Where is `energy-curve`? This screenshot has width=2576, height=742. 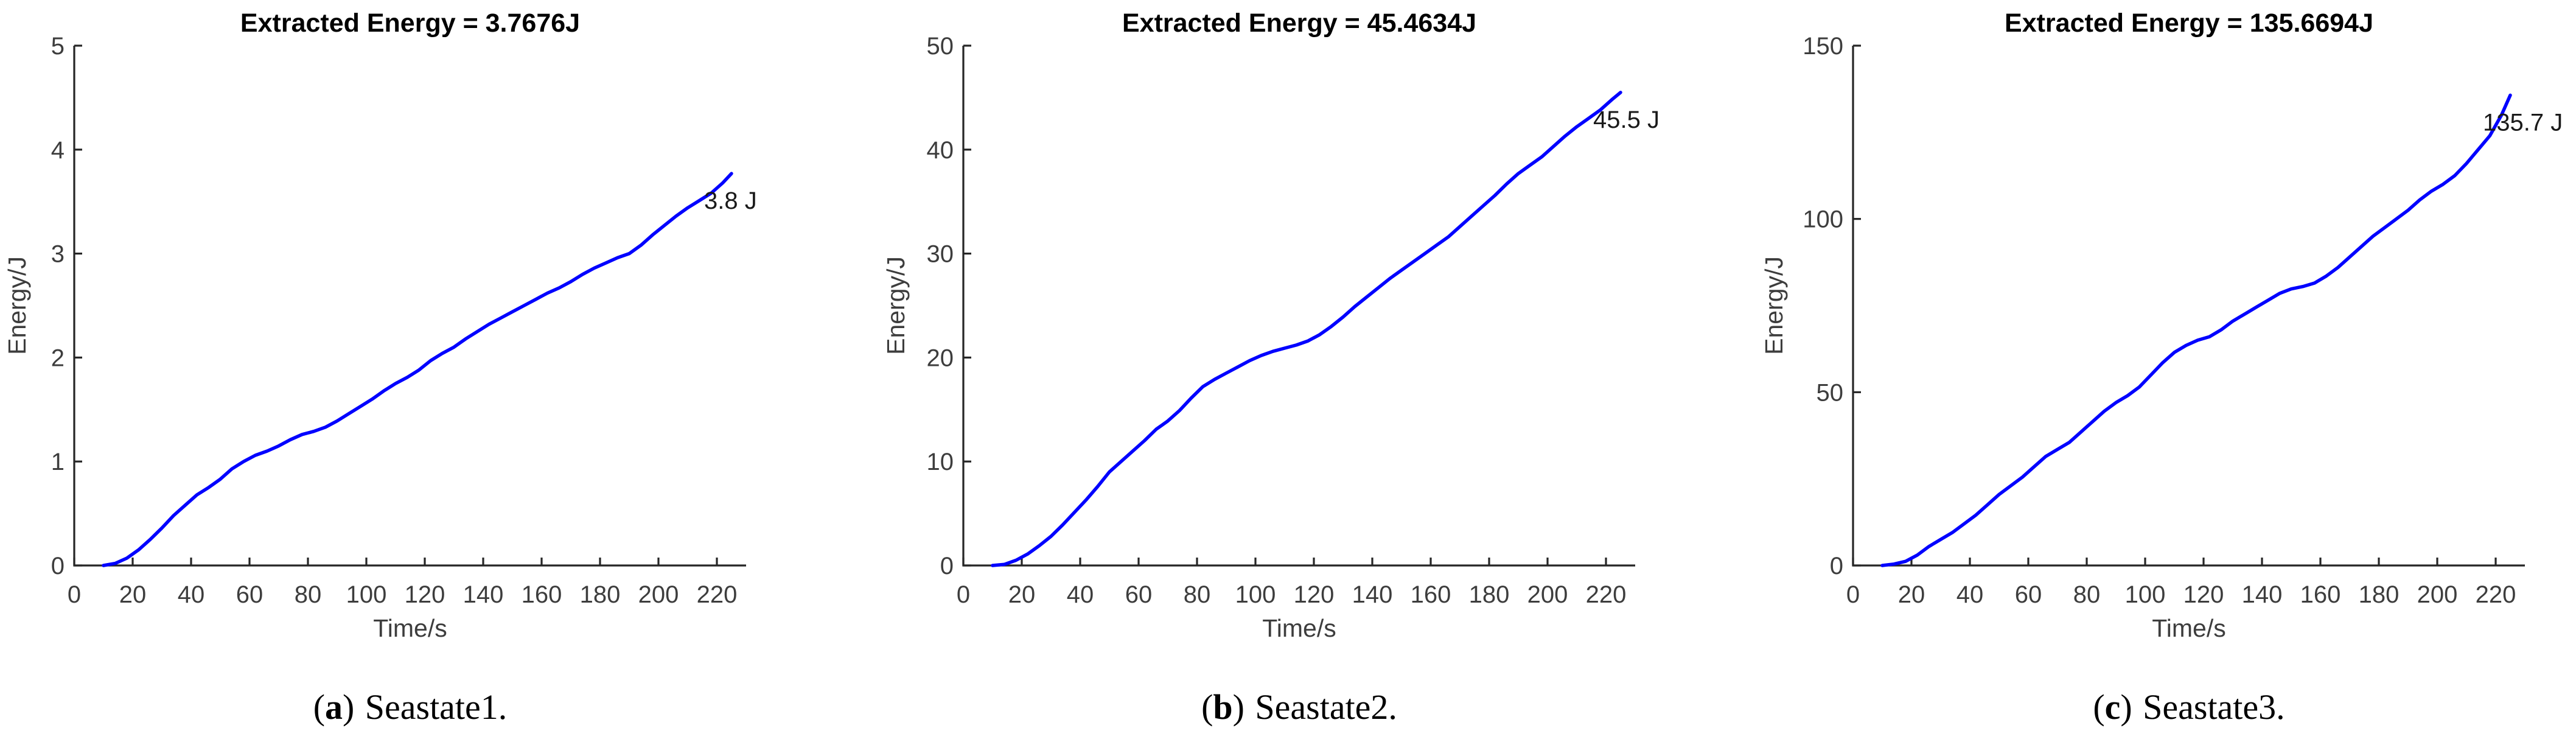 energy-curve is located at coordinates (417, 369).